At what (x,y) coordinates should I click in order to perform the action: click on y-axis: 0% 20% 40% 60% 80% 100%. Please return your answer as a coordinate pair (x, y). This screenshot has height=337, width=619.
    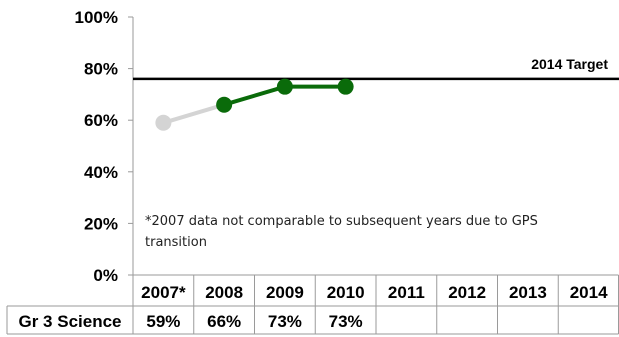
    Looking at the image, I should click on (104, 146).